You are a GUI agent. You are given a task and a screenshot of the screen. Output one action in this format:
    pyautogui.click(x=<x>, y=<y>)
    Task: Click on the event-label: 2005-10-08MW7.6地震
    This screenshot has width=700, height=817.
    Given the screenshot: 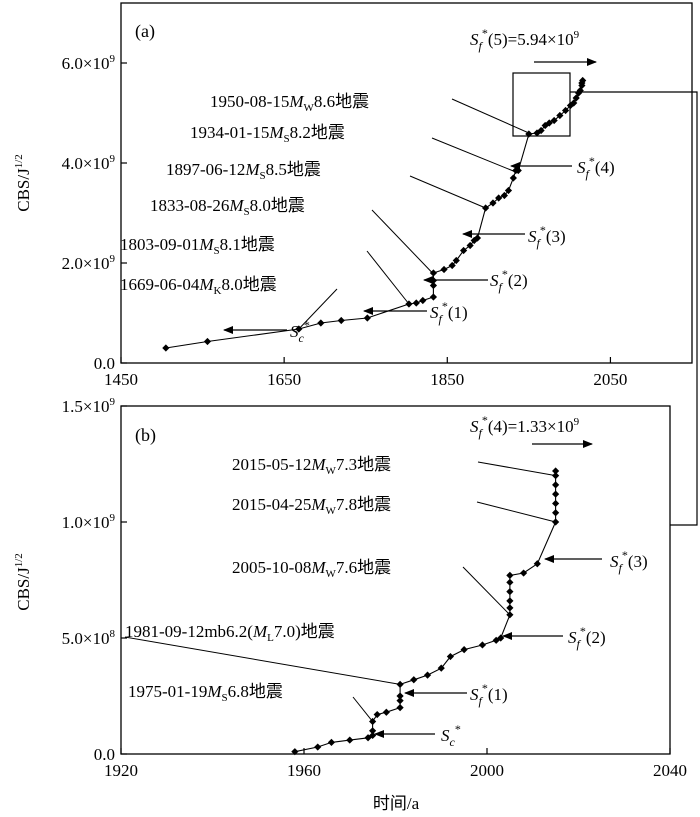 What is the action you would take?
    pyautogui.click(x=311, y=569)
    